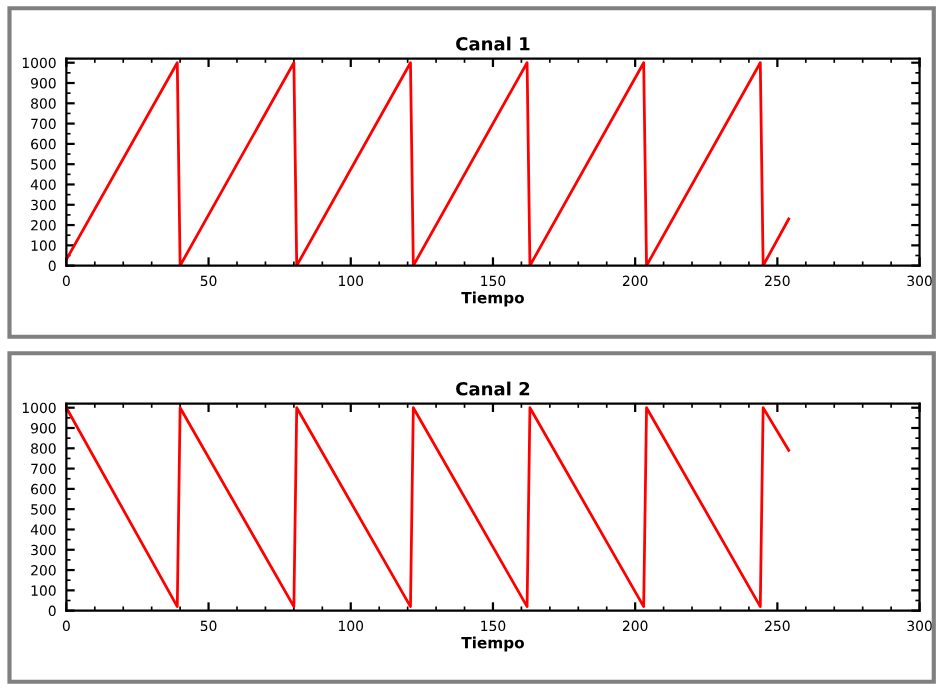 The height and width of the screenshot is (690, 948). Describe the element at coordinates (493, 43) in the screenshot. I see `chart-title: Canal 1` at that location.